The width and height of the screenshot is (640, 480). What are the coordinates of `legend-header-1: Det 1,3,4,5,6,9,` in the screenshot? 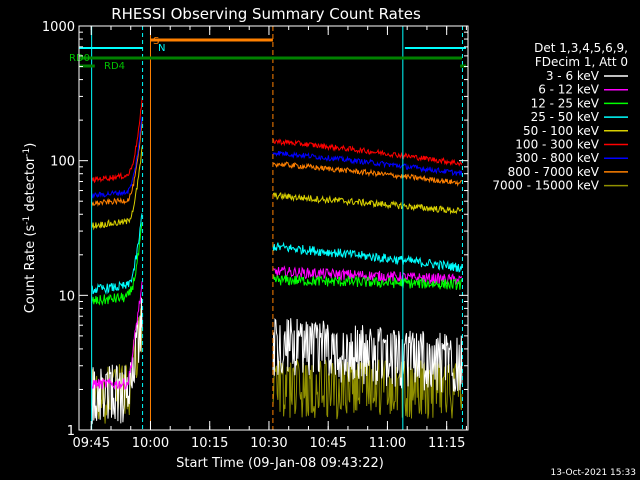 It's located at (581, 48).